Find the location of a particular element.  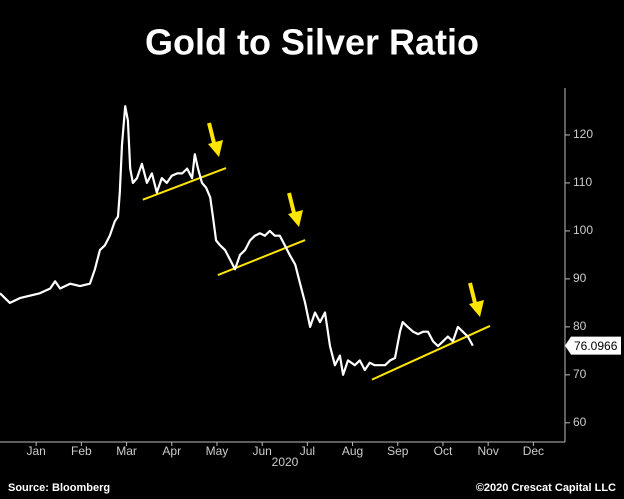

x-axis-label: 2020 is located at coordinates (285, 462).